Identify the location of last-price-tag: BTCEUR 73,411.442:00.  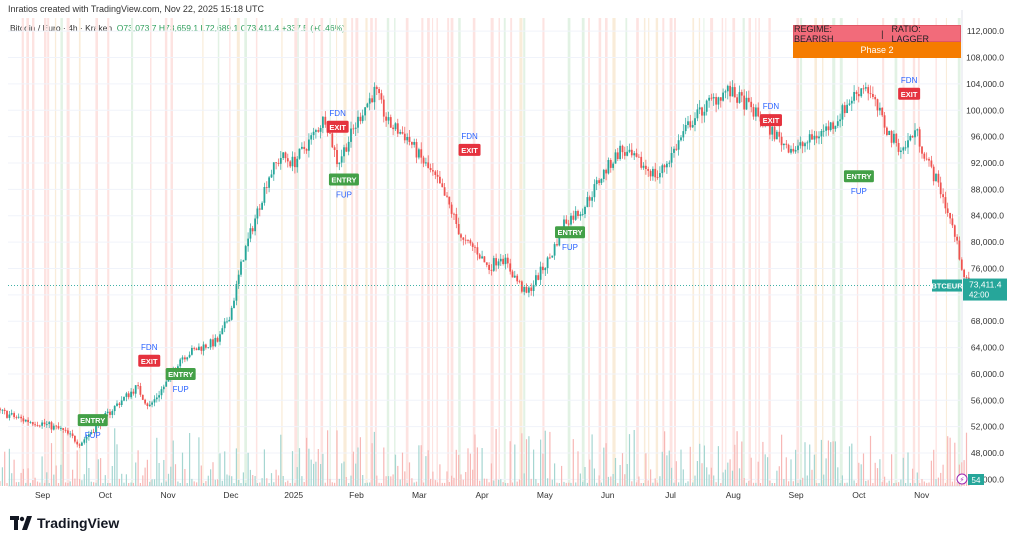
(969, 289).